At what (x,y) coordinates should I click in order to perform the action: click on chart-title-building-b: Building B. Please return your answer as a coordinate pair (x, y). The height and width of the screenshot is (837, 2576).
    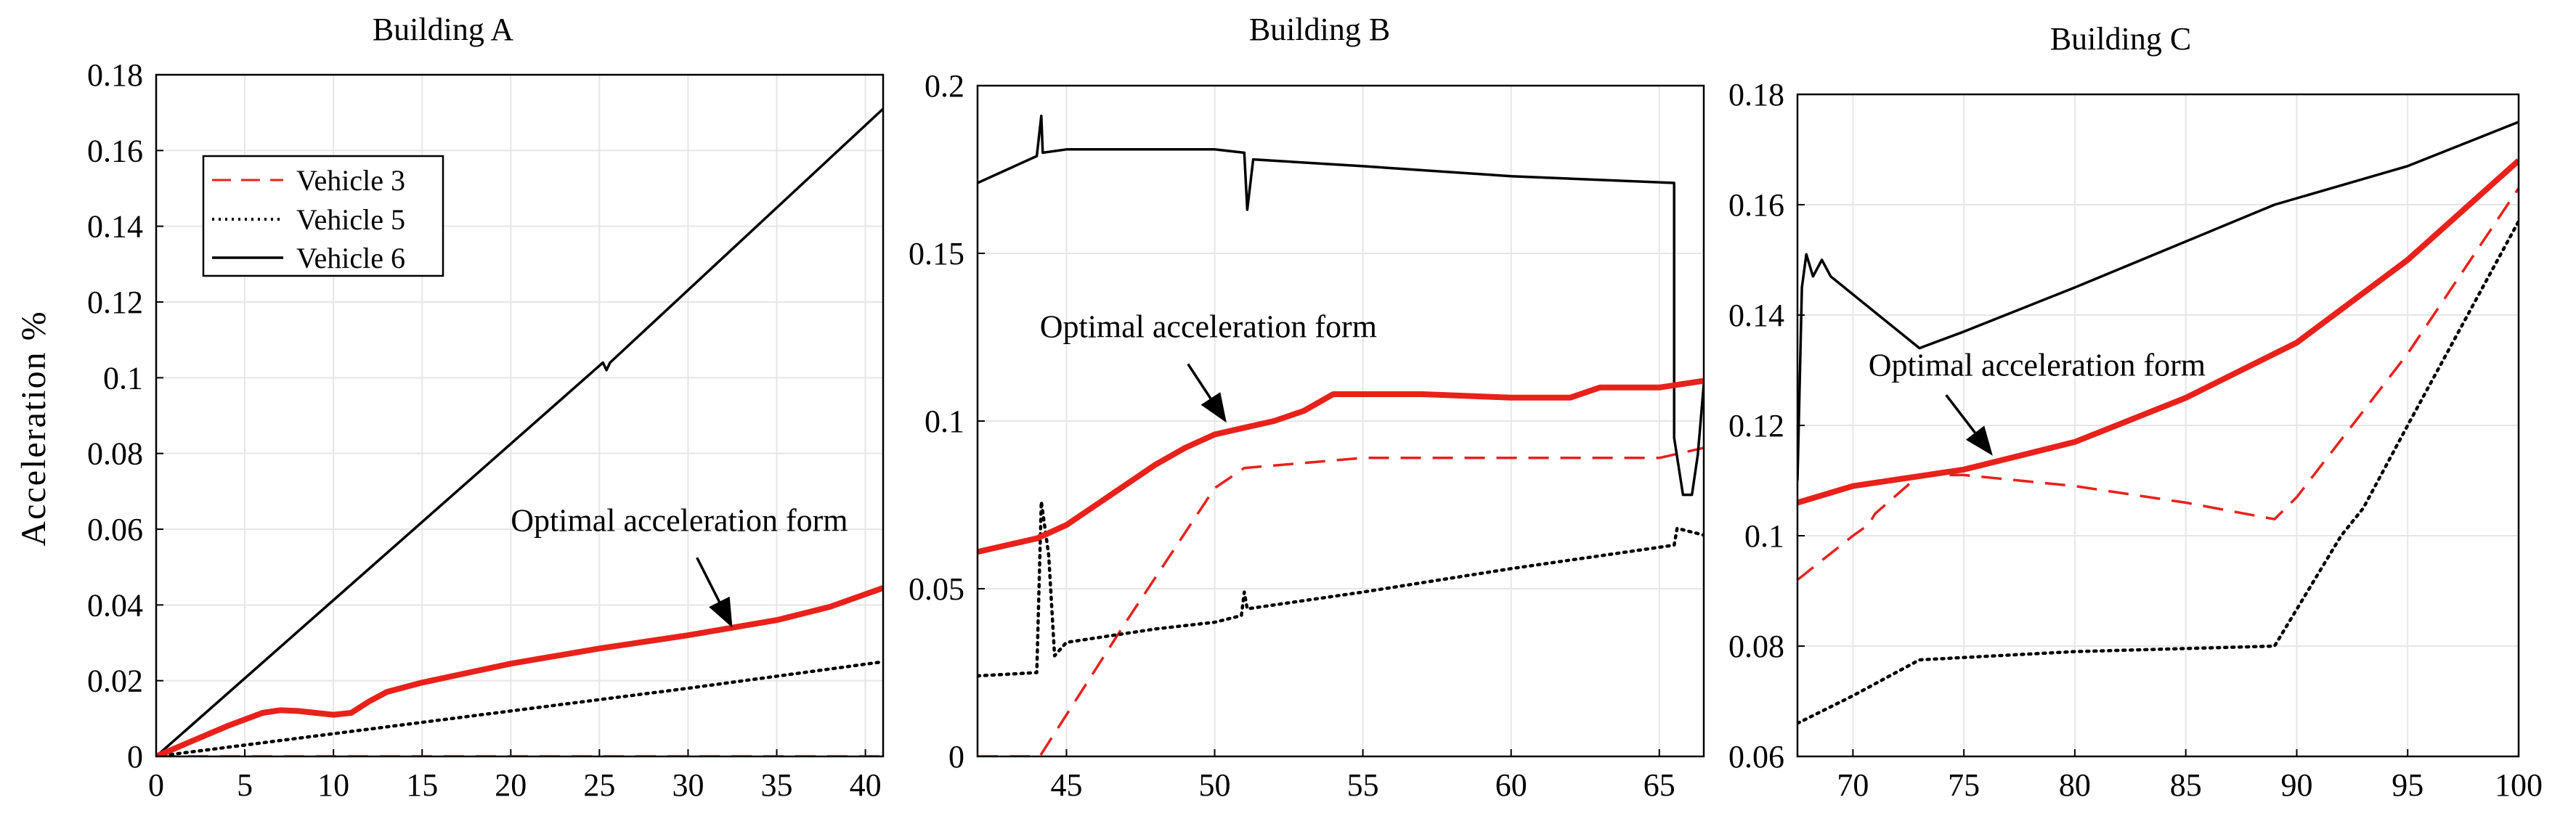
    Looking at the image, I should click on (1320, 29).